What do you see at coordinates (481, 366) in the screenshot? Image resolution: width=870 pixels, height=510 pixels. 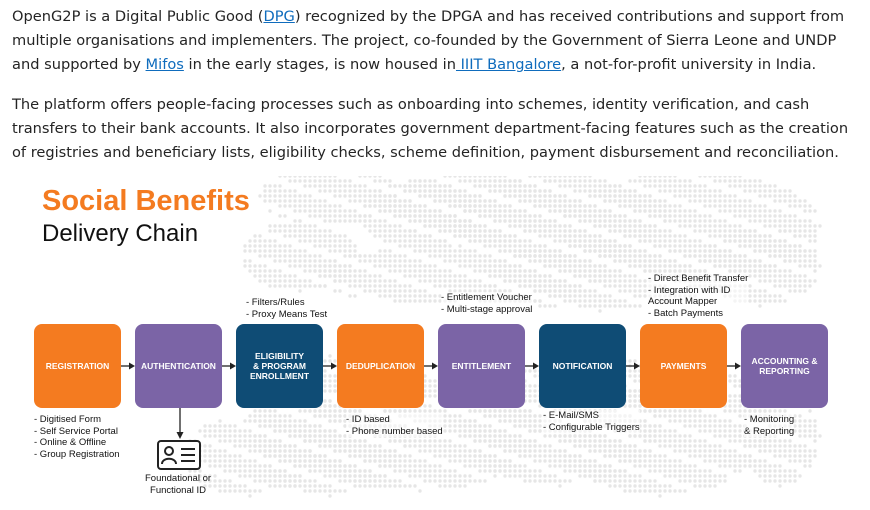 I see `step-entitlement: ENTITLEMENT` at bounding box center [481, 366].